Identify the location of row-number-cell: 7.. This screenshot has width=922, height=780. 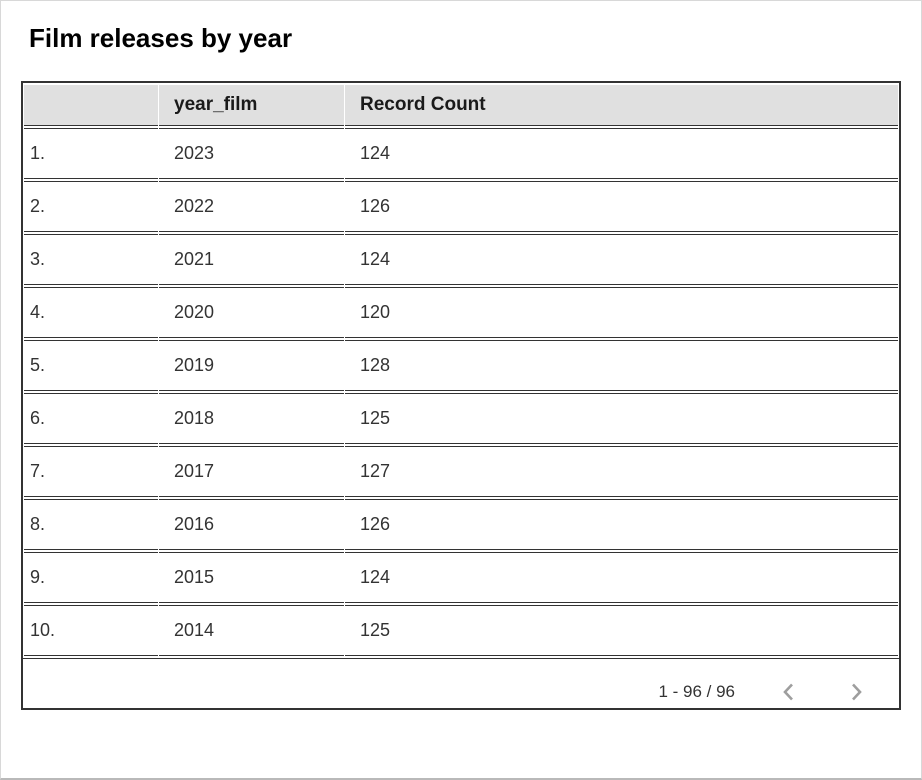
(91, 471).